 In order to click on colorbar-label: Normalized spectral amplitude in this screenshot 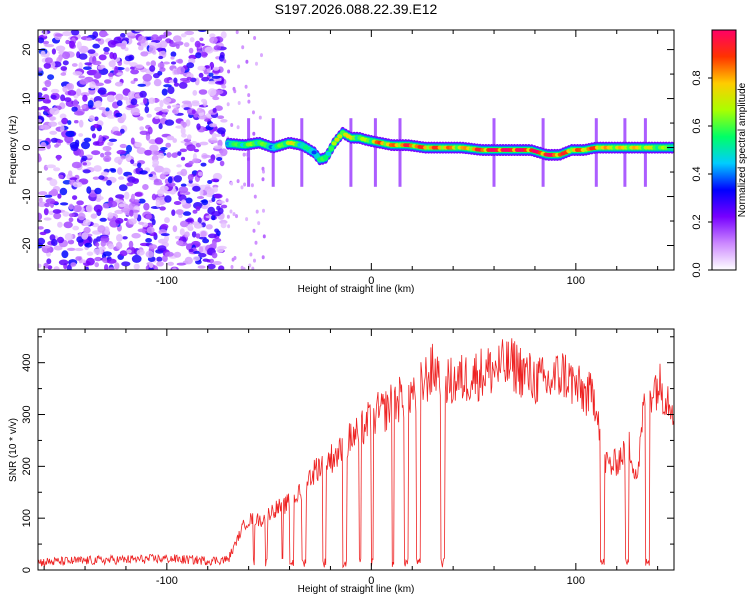, I will do `click(742, 149)`.